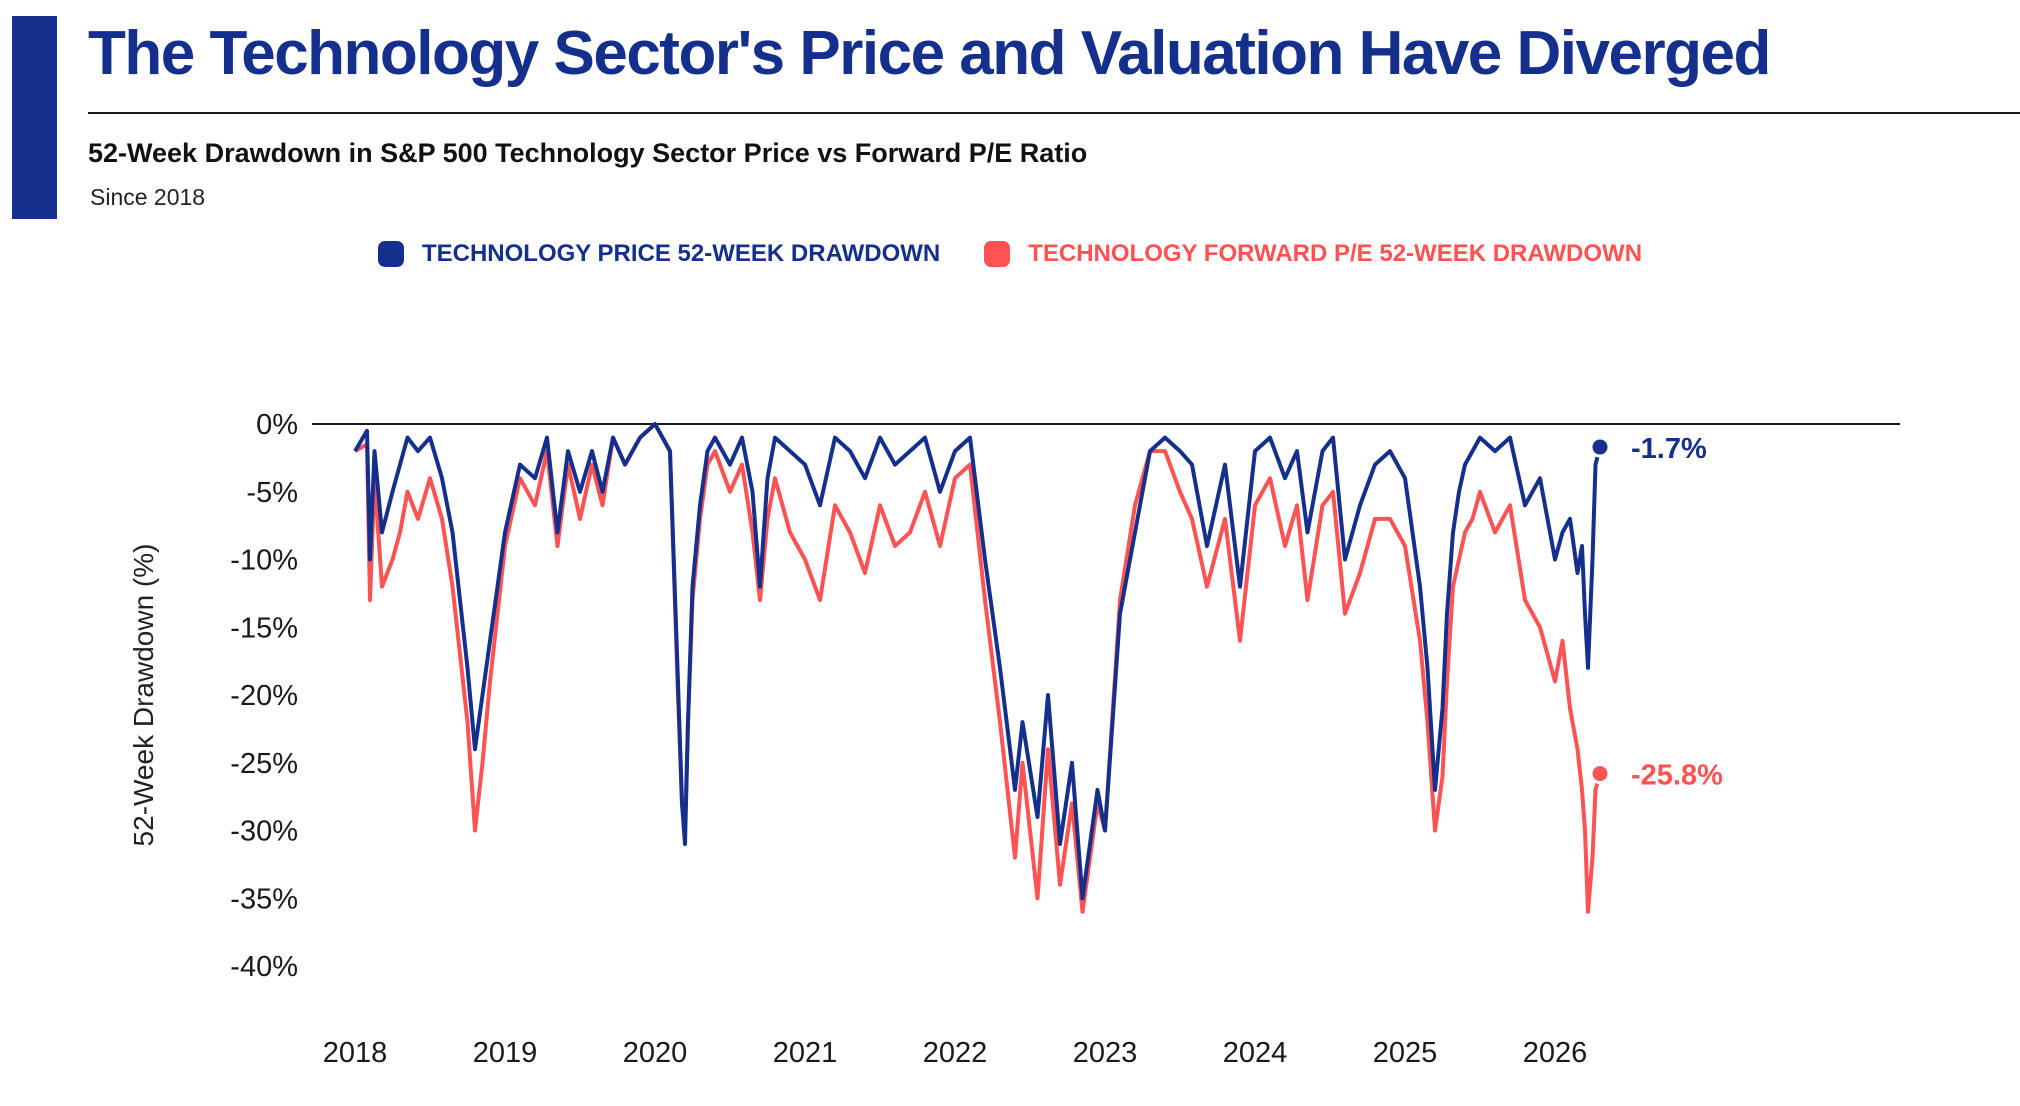  Describe the element at coordinates (264, 561) in the screenshot. I see `y-tick-label: -10%` at that location.